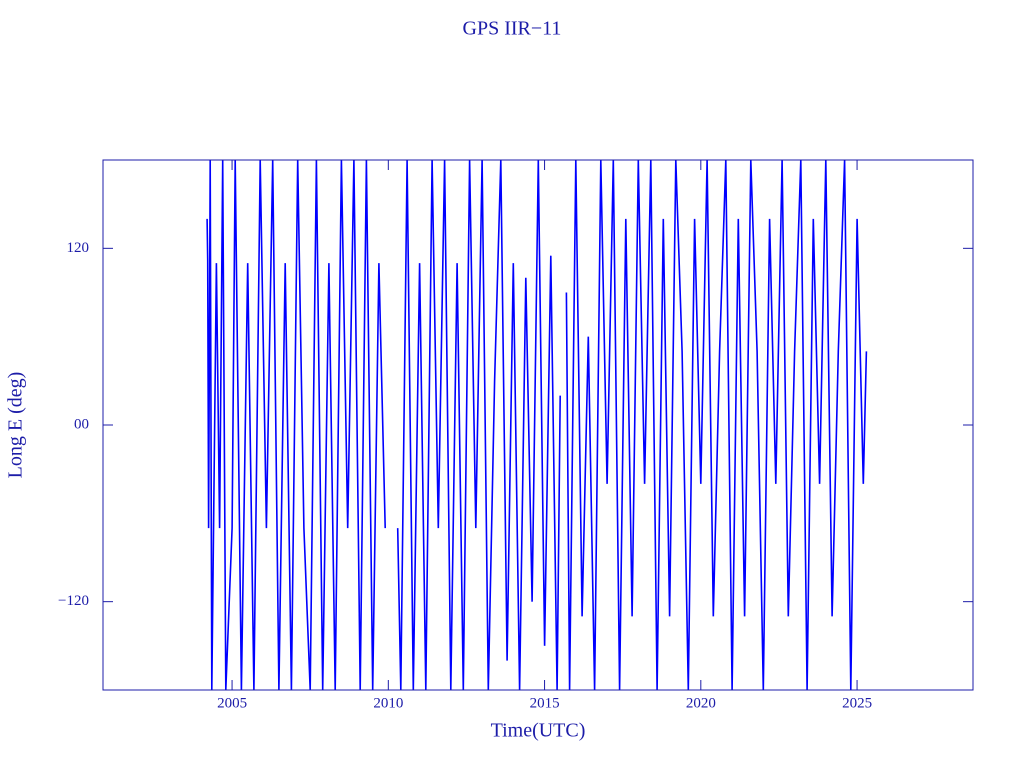 This screenshot has width=1024, height=768. What do you see at coordinates (388, 703) in the screenshot?
I see `x-tick-label: 2010` at bounding box center [388, 703].